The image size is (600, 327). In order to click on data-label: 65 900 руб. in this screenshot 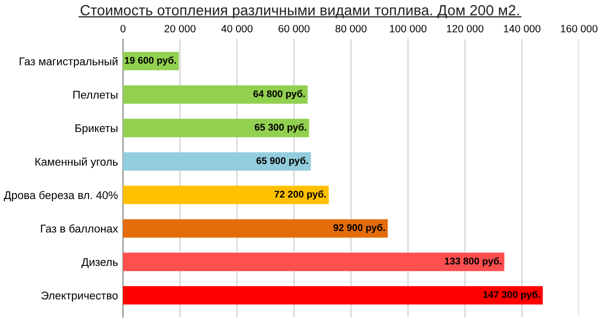, I will do `click(282, 161)`.